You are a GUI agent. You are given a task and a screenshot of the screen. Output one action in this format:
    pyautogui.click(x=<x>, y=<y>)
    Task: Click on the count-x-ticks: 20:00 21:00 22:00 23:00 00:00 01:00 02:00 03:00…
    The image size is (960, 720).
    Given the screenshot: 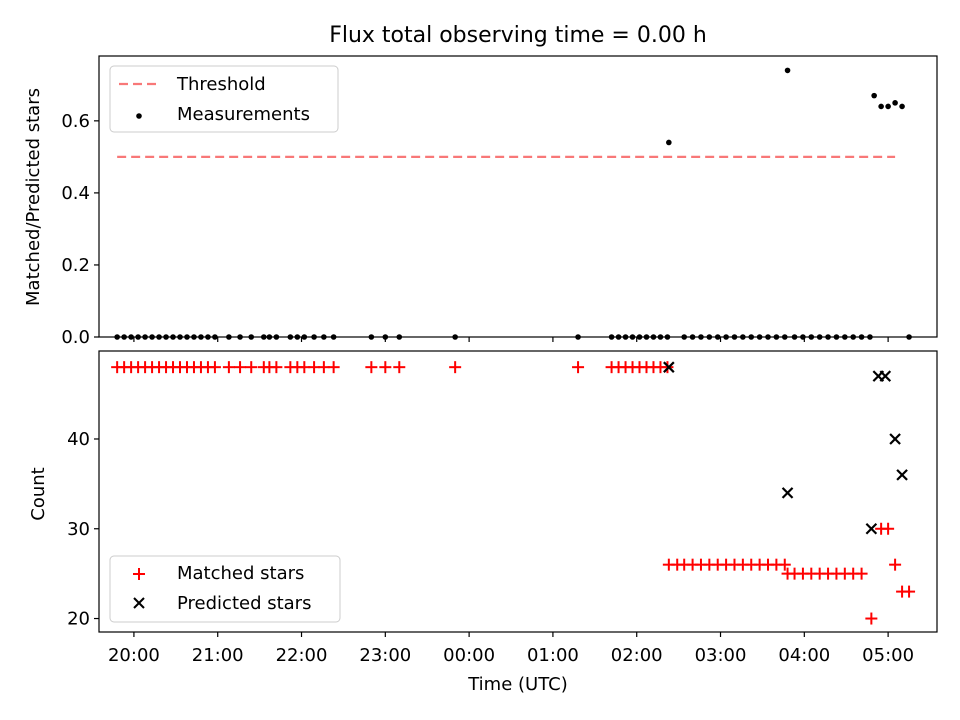 What is the action you would take?
    pyautogui.click(x=511, y=649)
    